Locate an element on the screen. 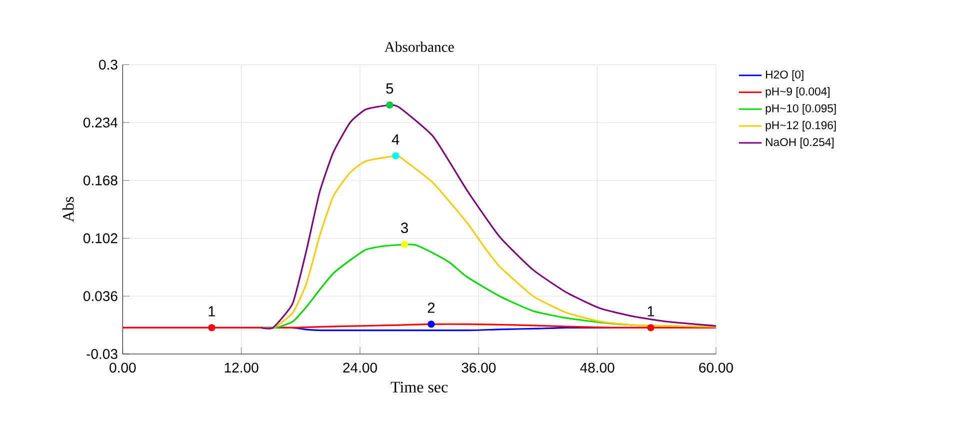 This screenshot has width=966, height=434. legend-label: pH~9 [0.004] is located at coordinates (798, 92).